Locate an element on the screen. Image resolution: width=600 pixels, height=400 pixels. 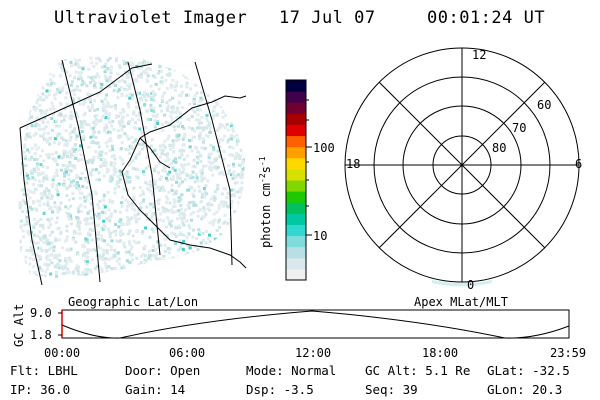
color-bar-ticks is located at coordinates (309, 167).